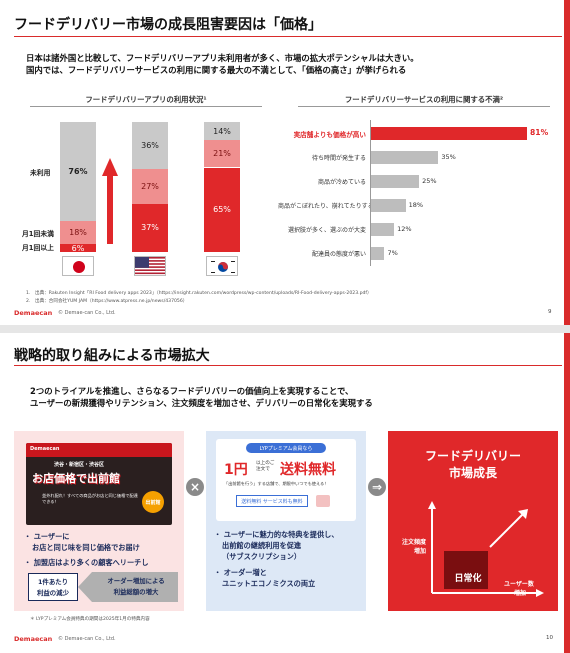 Image resolution: width=570 pixels, height=653 pixels. I want to click on usage-bar-segment: 14%, so click(222, 131).